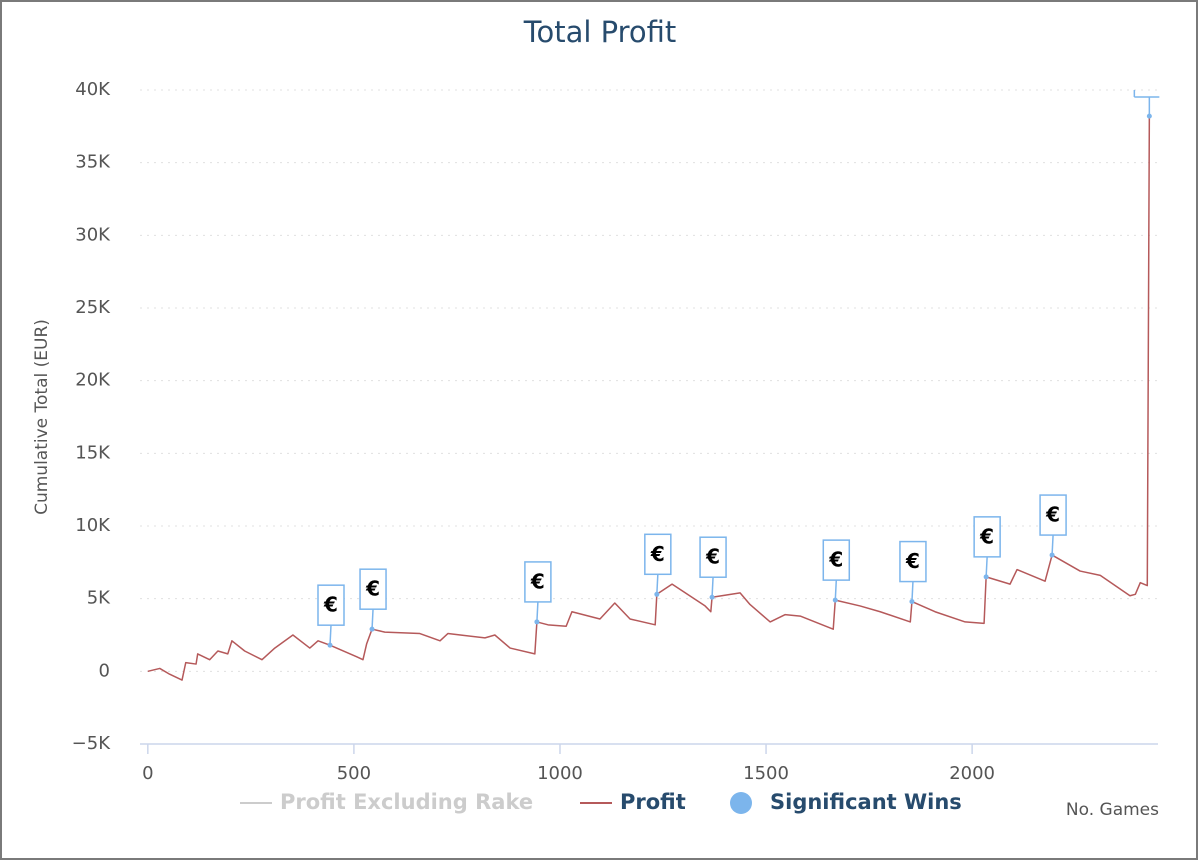 The width and height of the screenshot is (1200, 864). I want to click on y-tick-label: 30K, so click(93, 234).